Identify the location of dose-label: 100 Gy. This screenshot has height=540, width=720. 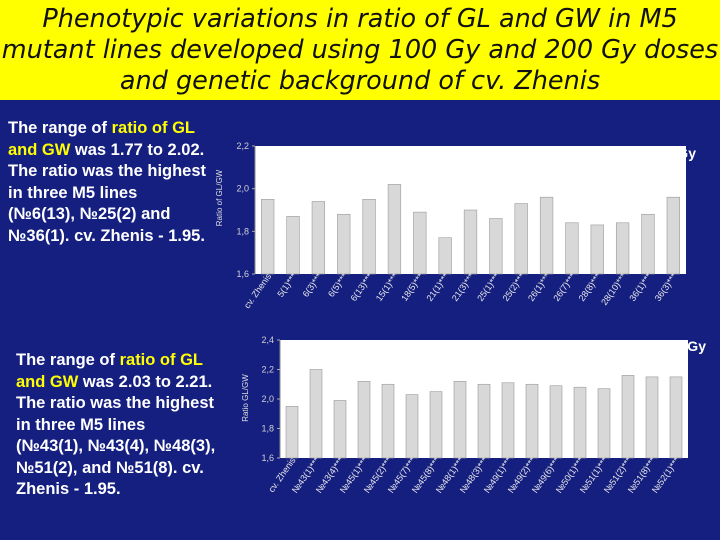
(673, 153).